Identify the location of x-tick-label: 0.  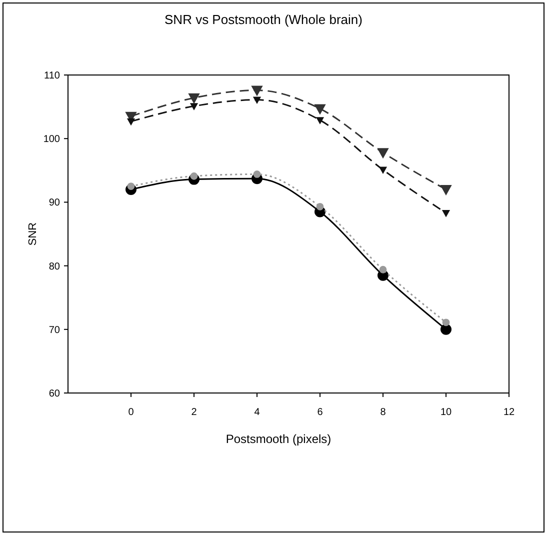
(131, 412).